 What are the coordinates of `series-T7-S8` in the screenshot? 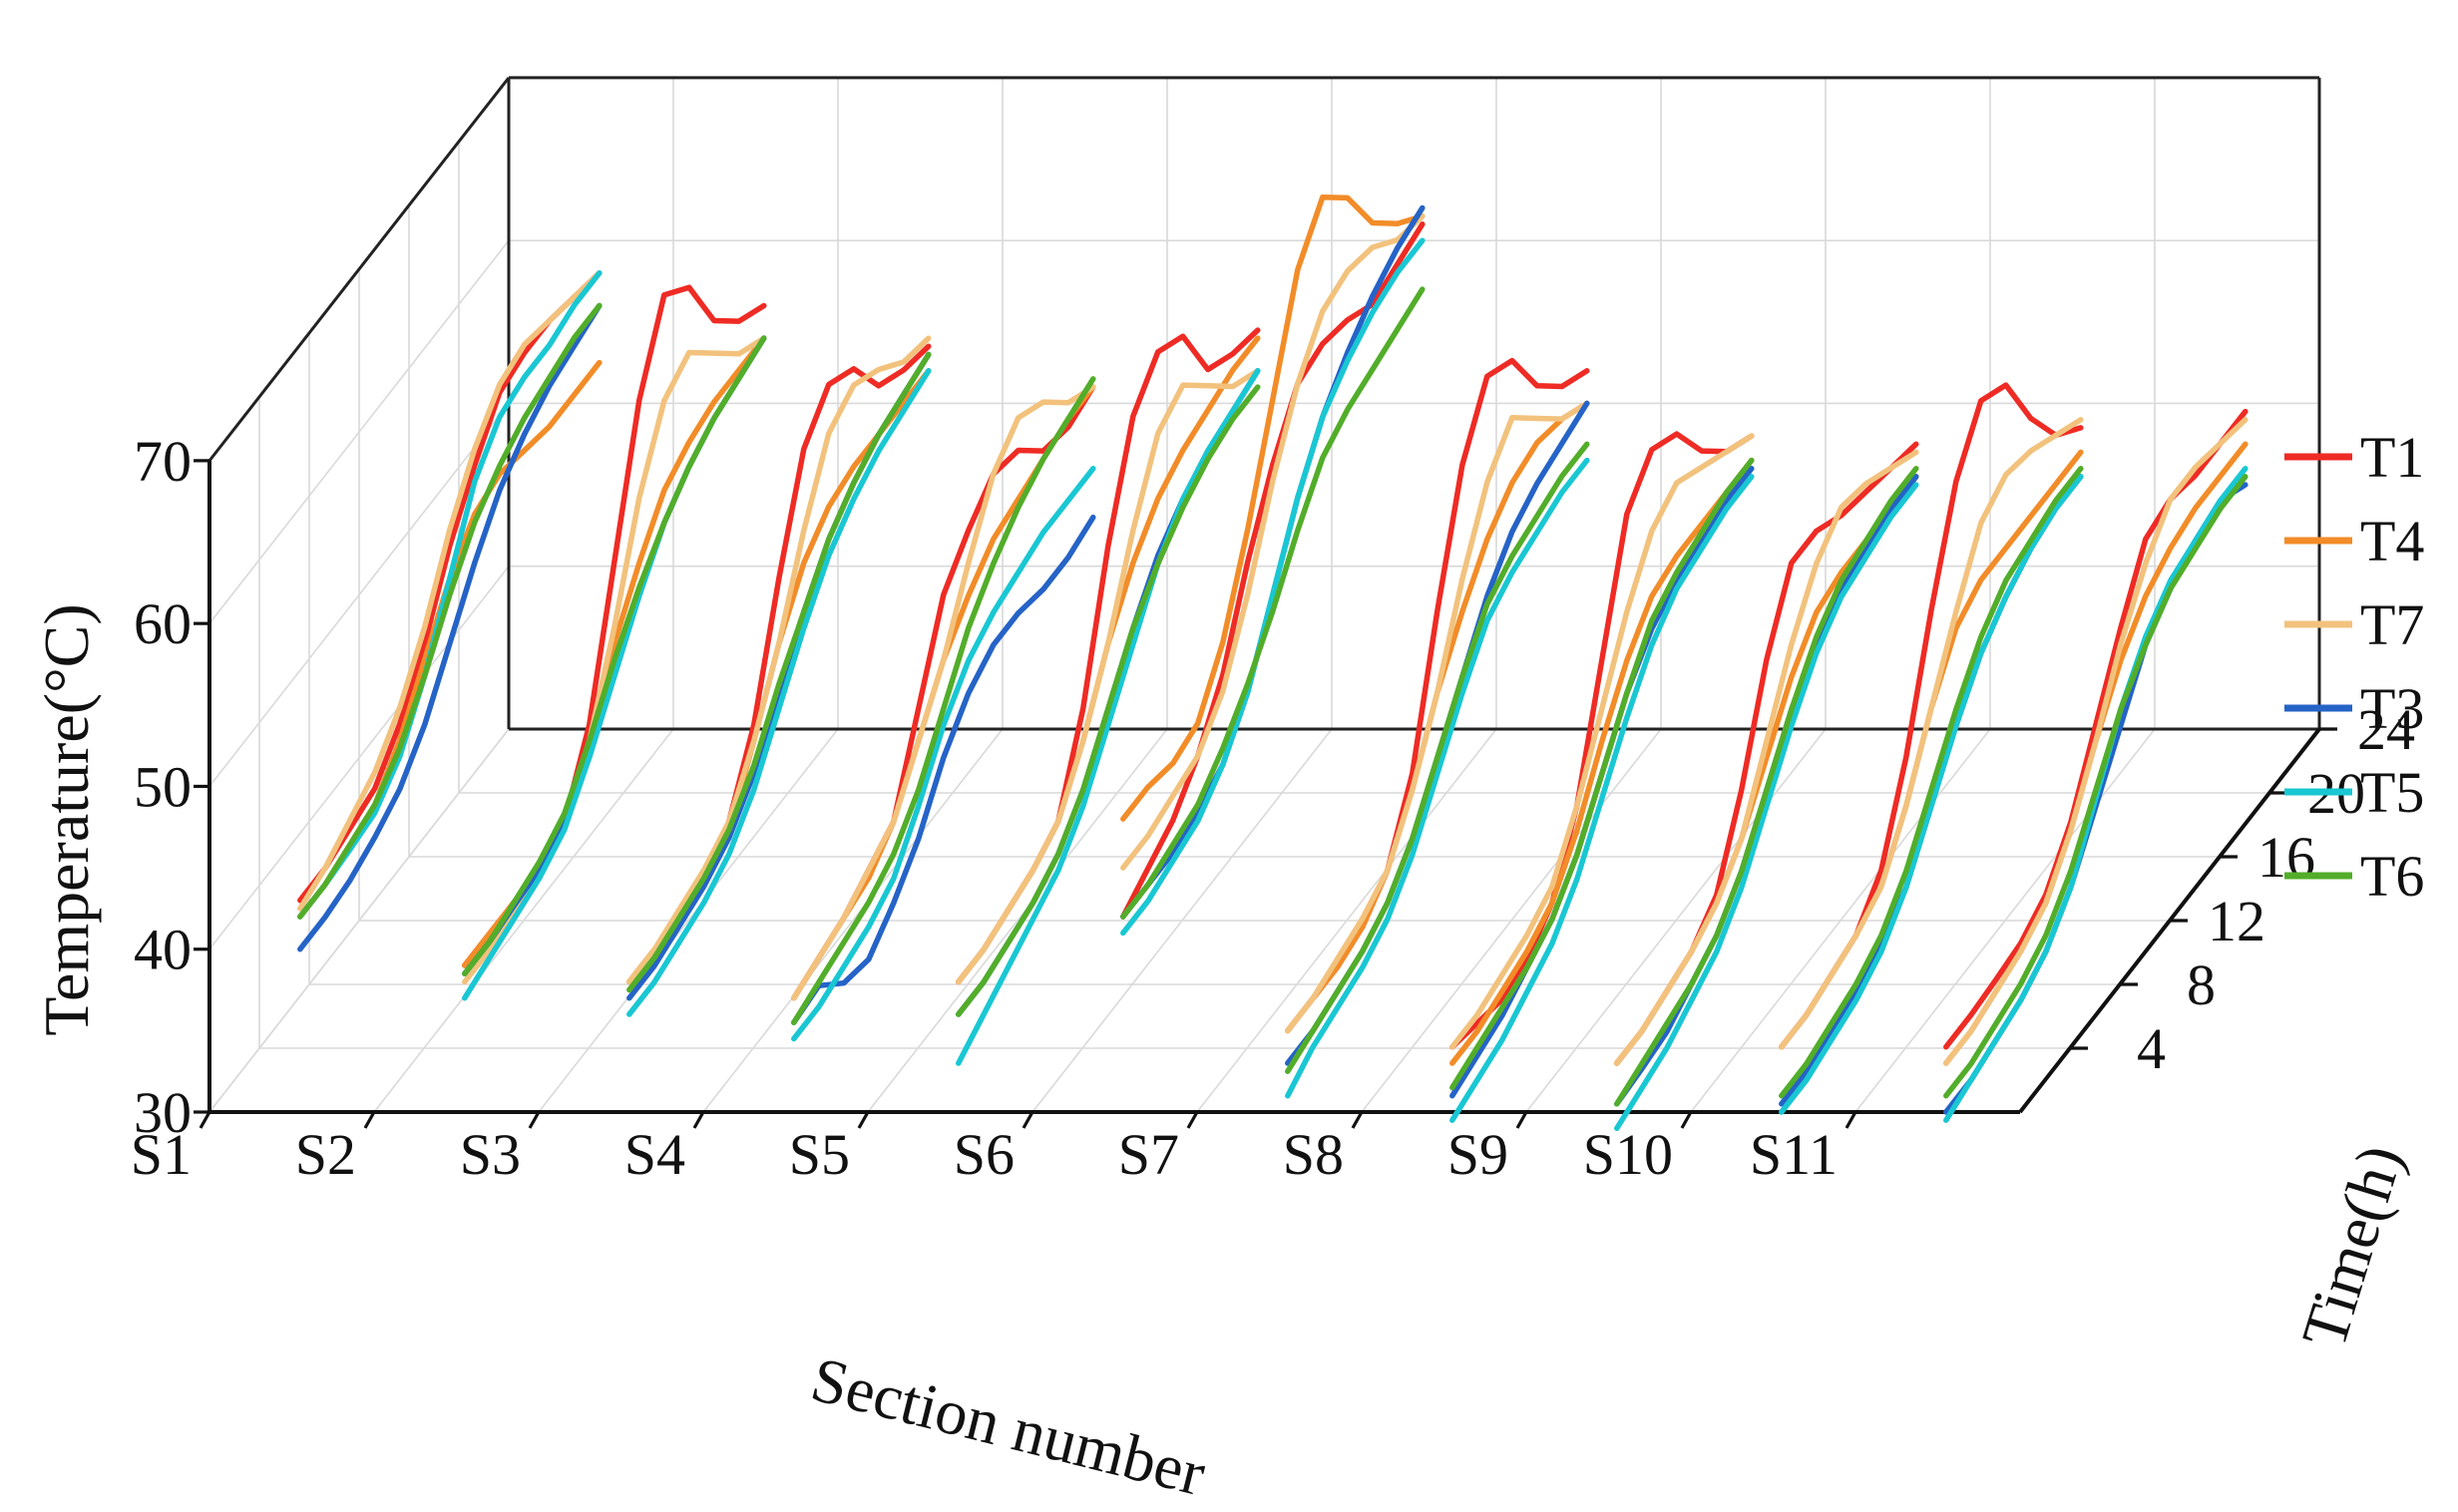 It's located at (1602, 741).